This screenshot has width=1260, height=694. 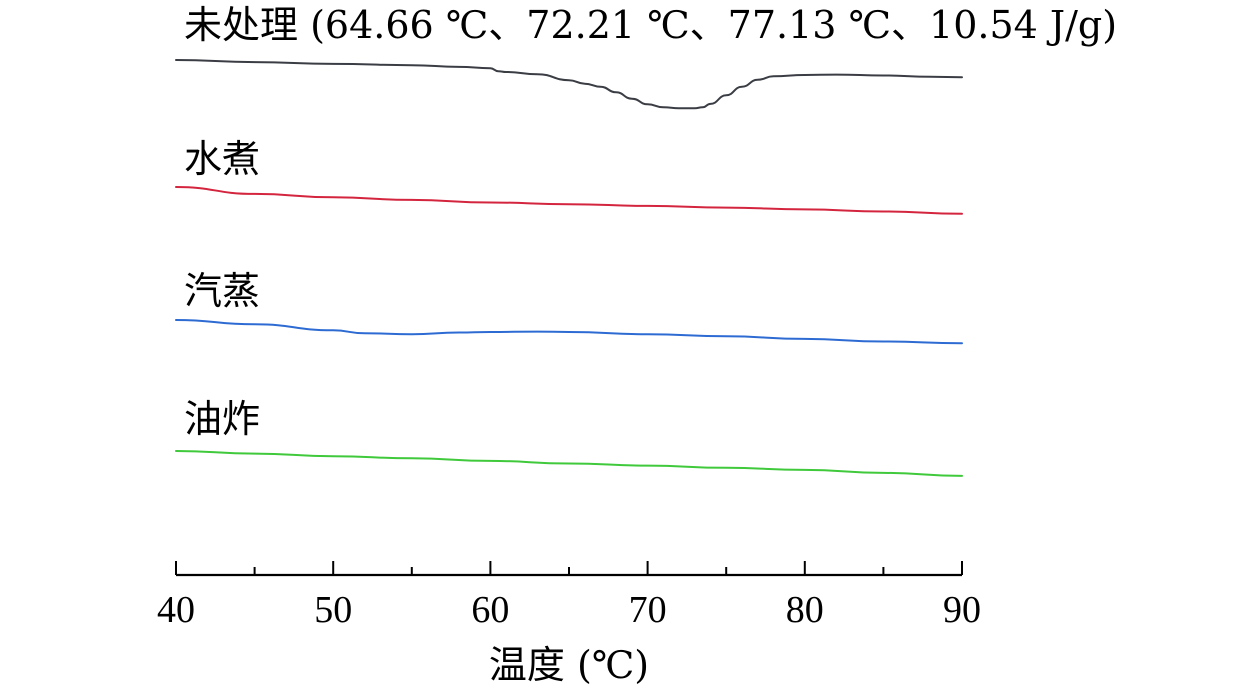 I want to click on x-axis: 40 50 60 70 80 90 温度 (℃), so click(x=569, y=624).